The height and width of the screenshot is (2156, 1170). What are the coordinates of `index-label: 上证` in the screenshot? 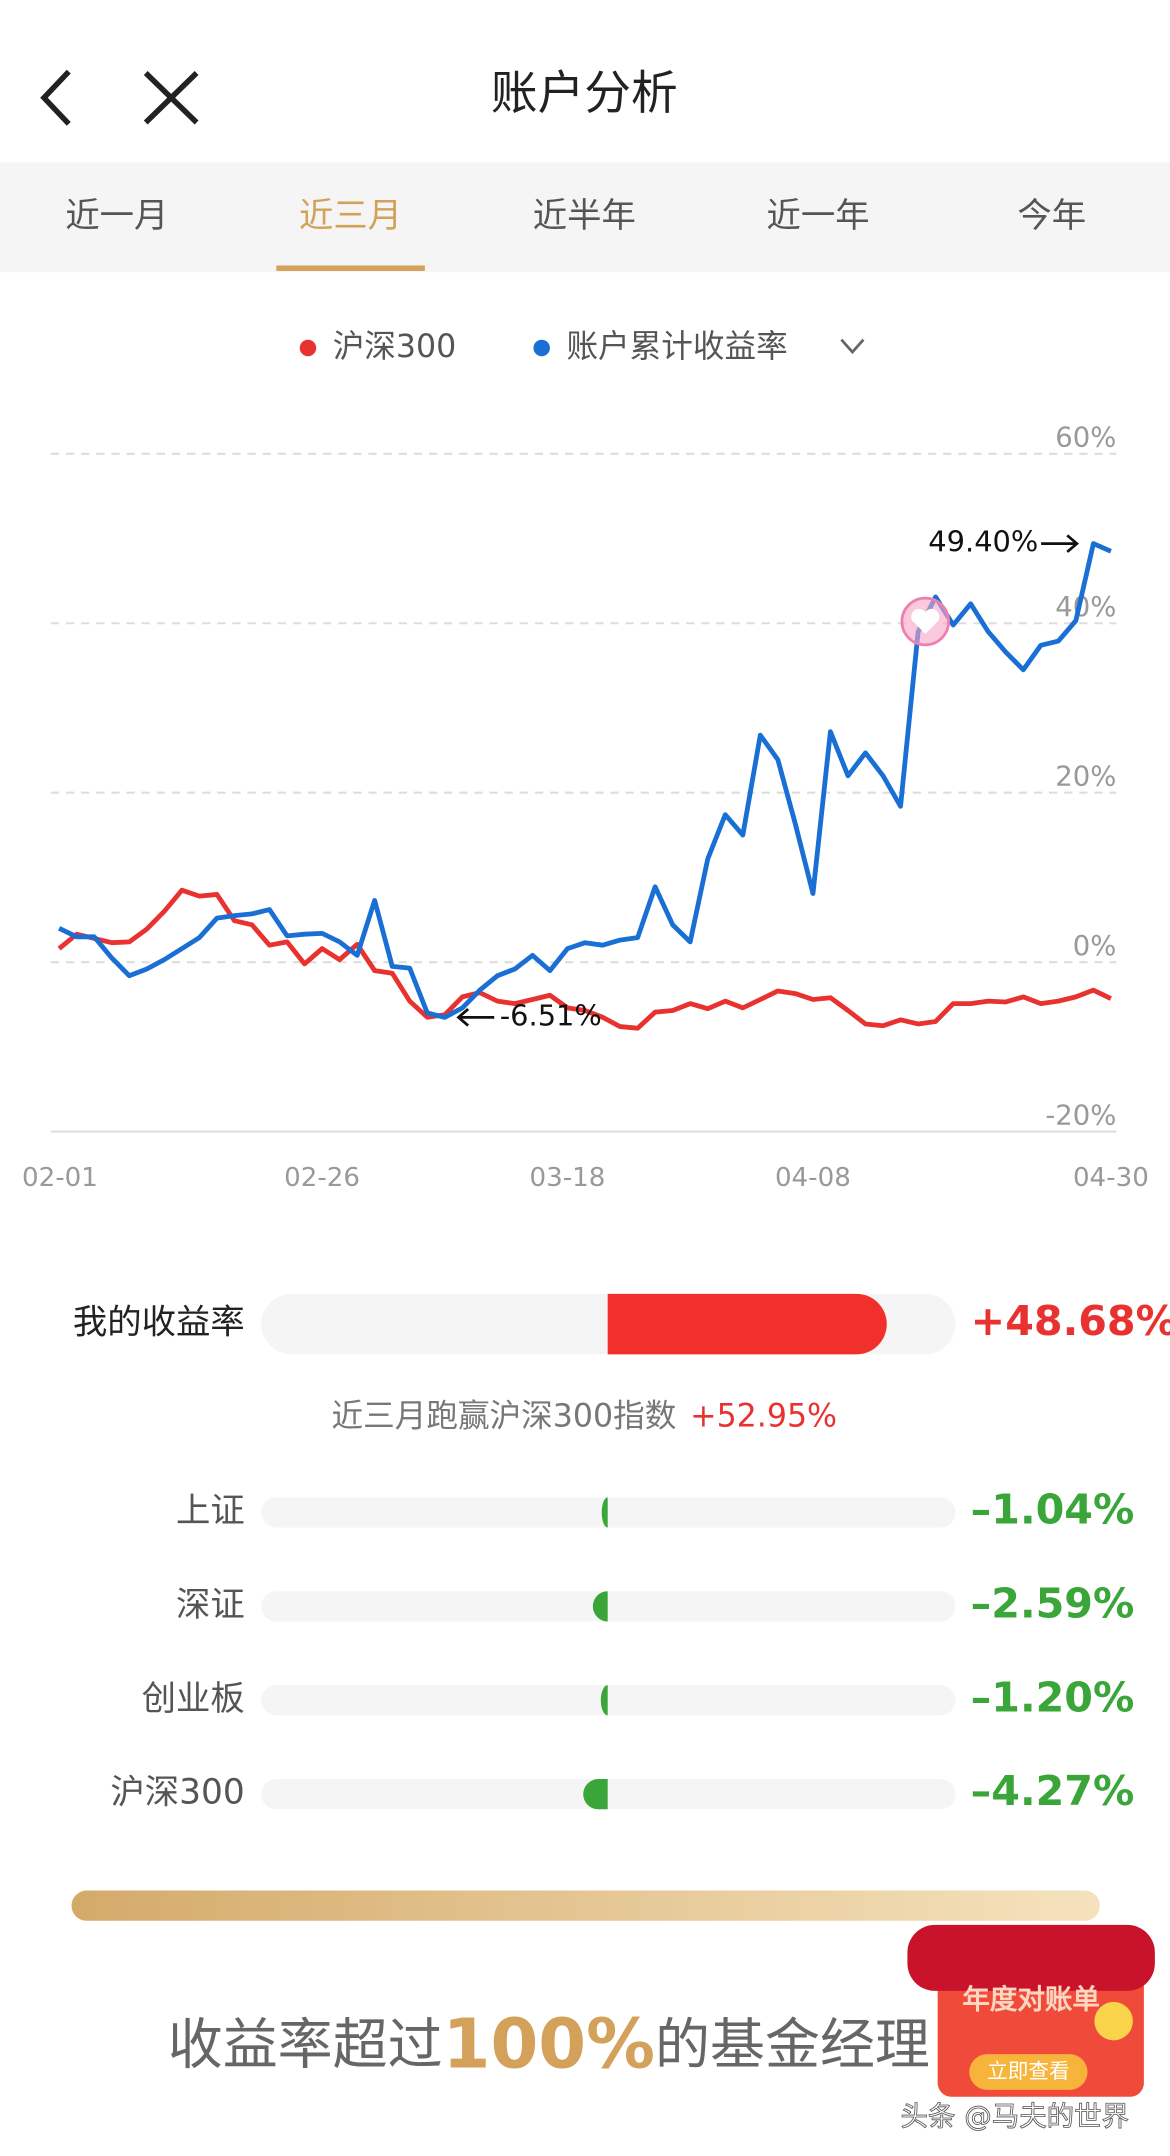 It's located at (210, 1511).